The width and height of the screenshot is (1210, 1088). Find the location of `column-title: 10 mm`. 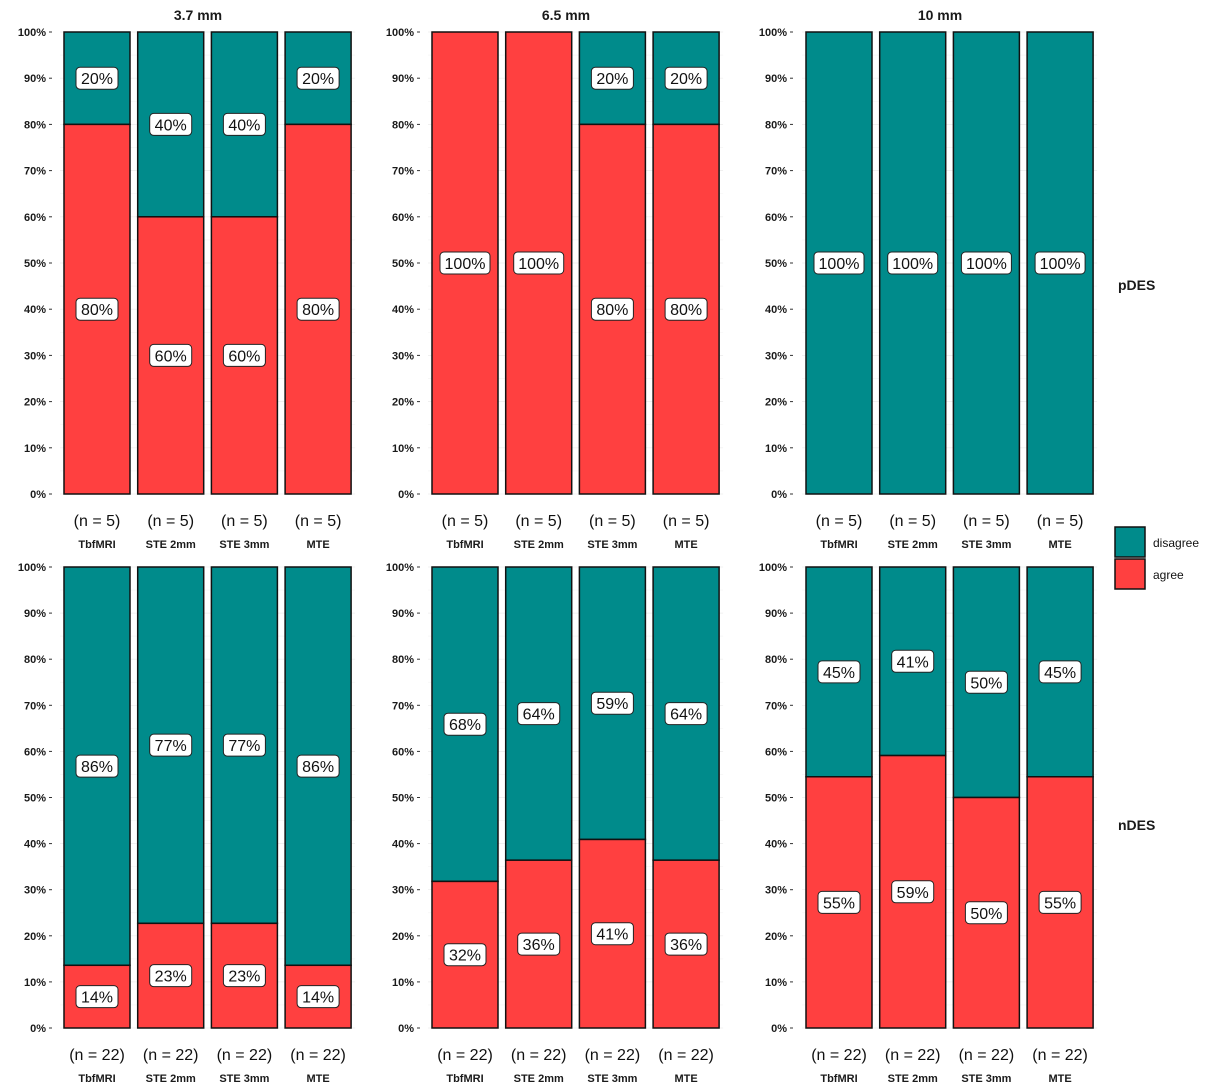

column-title: 10 mm is located at coordinates (940, 15).